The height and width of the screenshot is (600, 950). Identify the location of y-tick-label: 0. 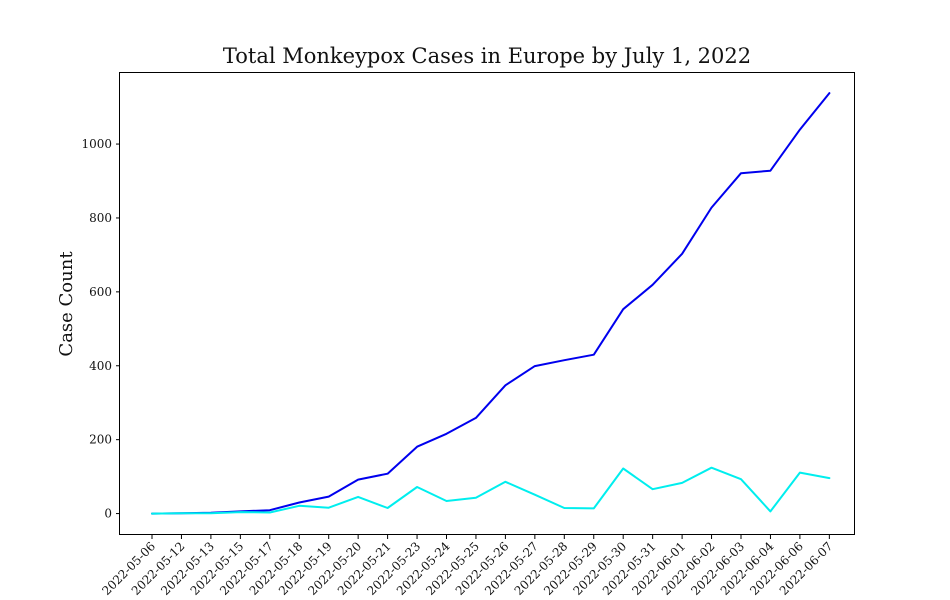
(108, 514).